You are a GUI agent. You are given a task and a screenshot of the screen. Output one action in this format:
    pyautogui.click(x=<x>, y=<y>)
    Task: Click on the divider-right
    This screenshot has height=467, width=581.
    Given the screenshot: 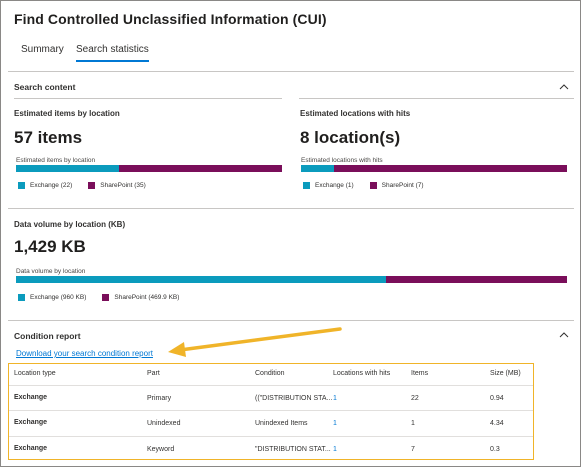 What is the action you would take?
    pyautogui.click(x=436, y=98)
    